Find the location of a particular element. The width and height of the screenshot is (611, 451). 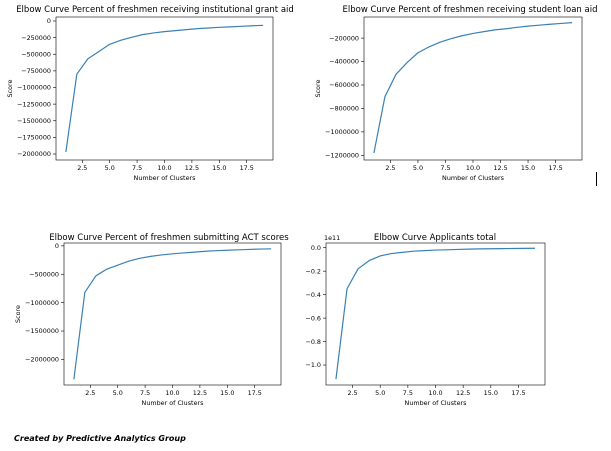

y-offset-label: 1e11 is located at coordinates (332, 238).